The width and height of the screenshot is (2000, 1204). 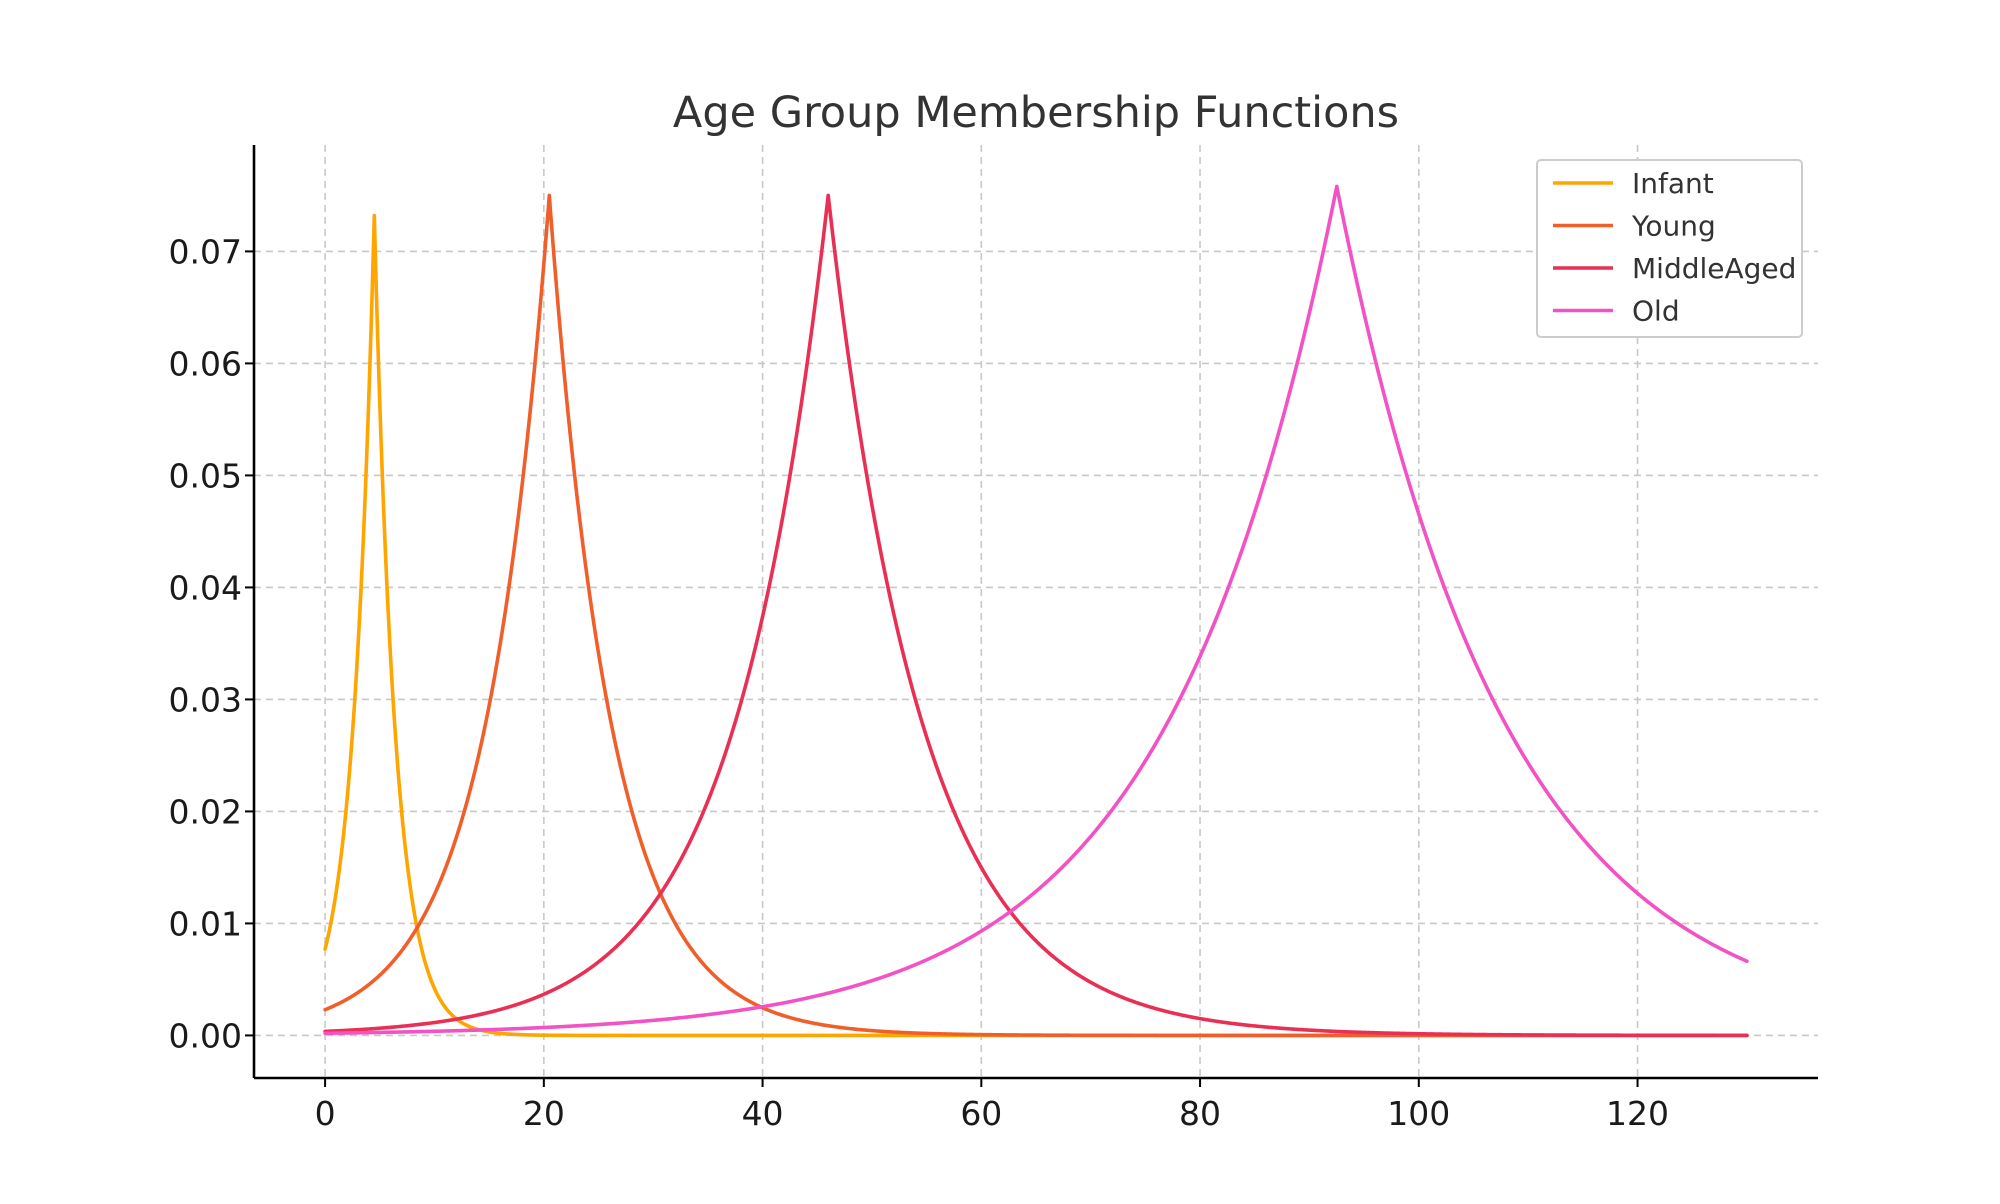 What do you see at coordinates (1656, 311) in the screenshot?
I see `legend-label-old: Old` at bounding box center [1656, 311].